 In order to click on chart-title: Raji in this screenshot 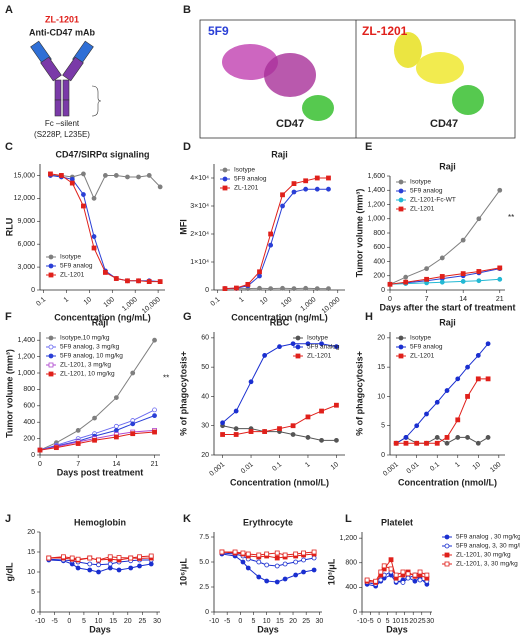, I will do `click(447, 166)`.